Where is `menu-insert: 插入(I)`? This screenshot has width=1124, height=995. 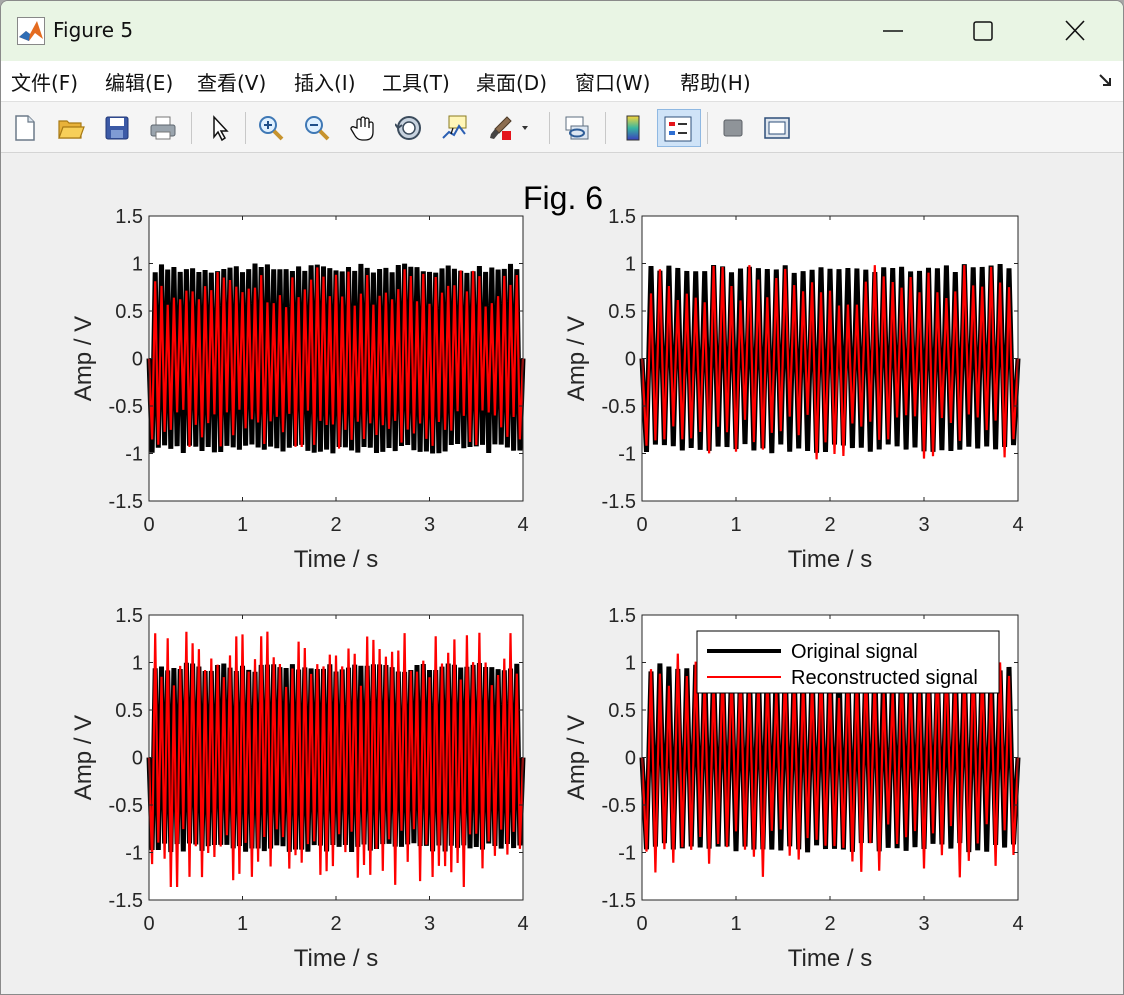
menu-insert: 插入(I) is located at coordinates (325, 83).